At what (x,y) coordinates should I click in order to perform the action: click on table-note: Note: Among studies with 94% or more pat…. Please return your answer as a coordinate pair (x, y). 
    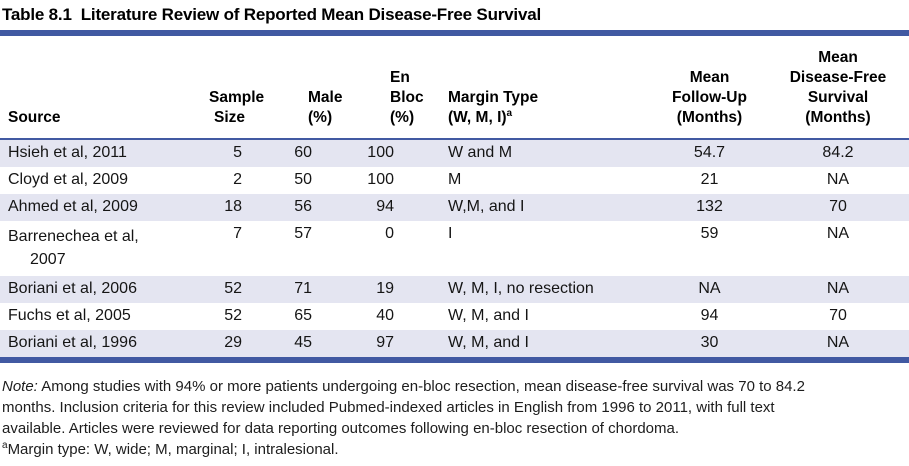
    Looking at the image, I should click on (452, 407).